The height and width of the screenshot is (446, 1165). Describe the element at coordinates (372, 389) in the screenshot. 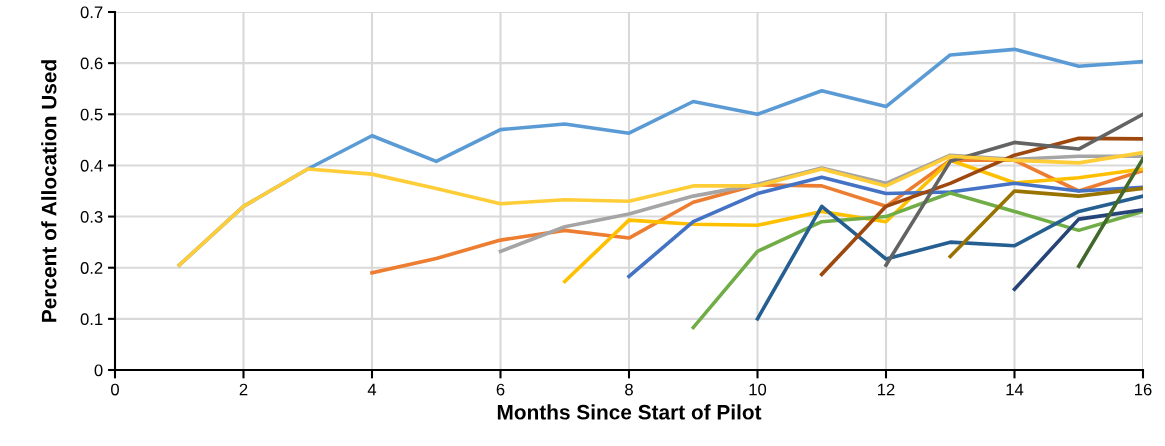

I see `x-tick-label: 4` at that location.